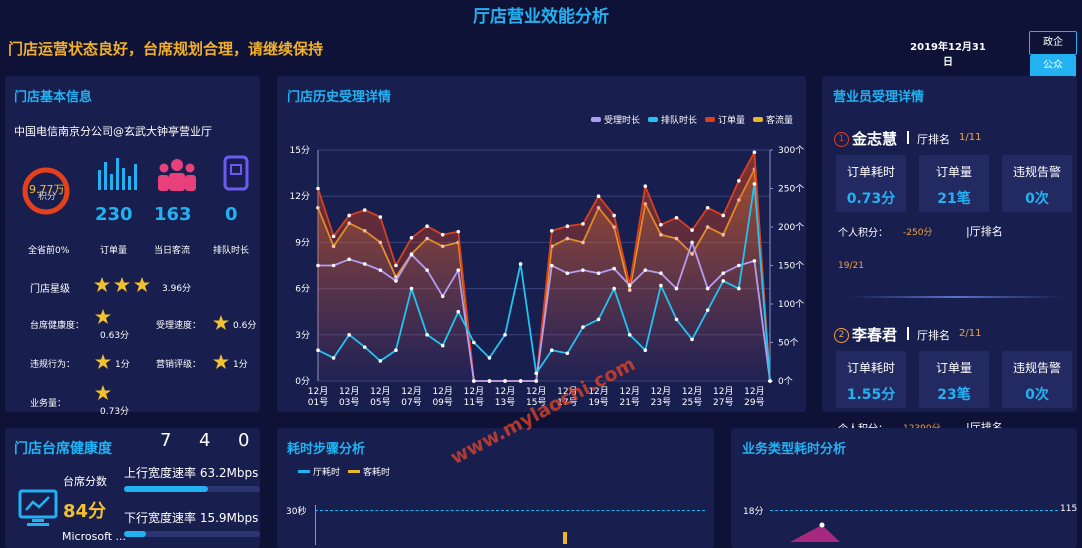 The width and height of the screenshot is (1082, 548). Describe the element at coordinates (296, 512) in the screenshot. I see `axis-tick: 30秒` at that location.